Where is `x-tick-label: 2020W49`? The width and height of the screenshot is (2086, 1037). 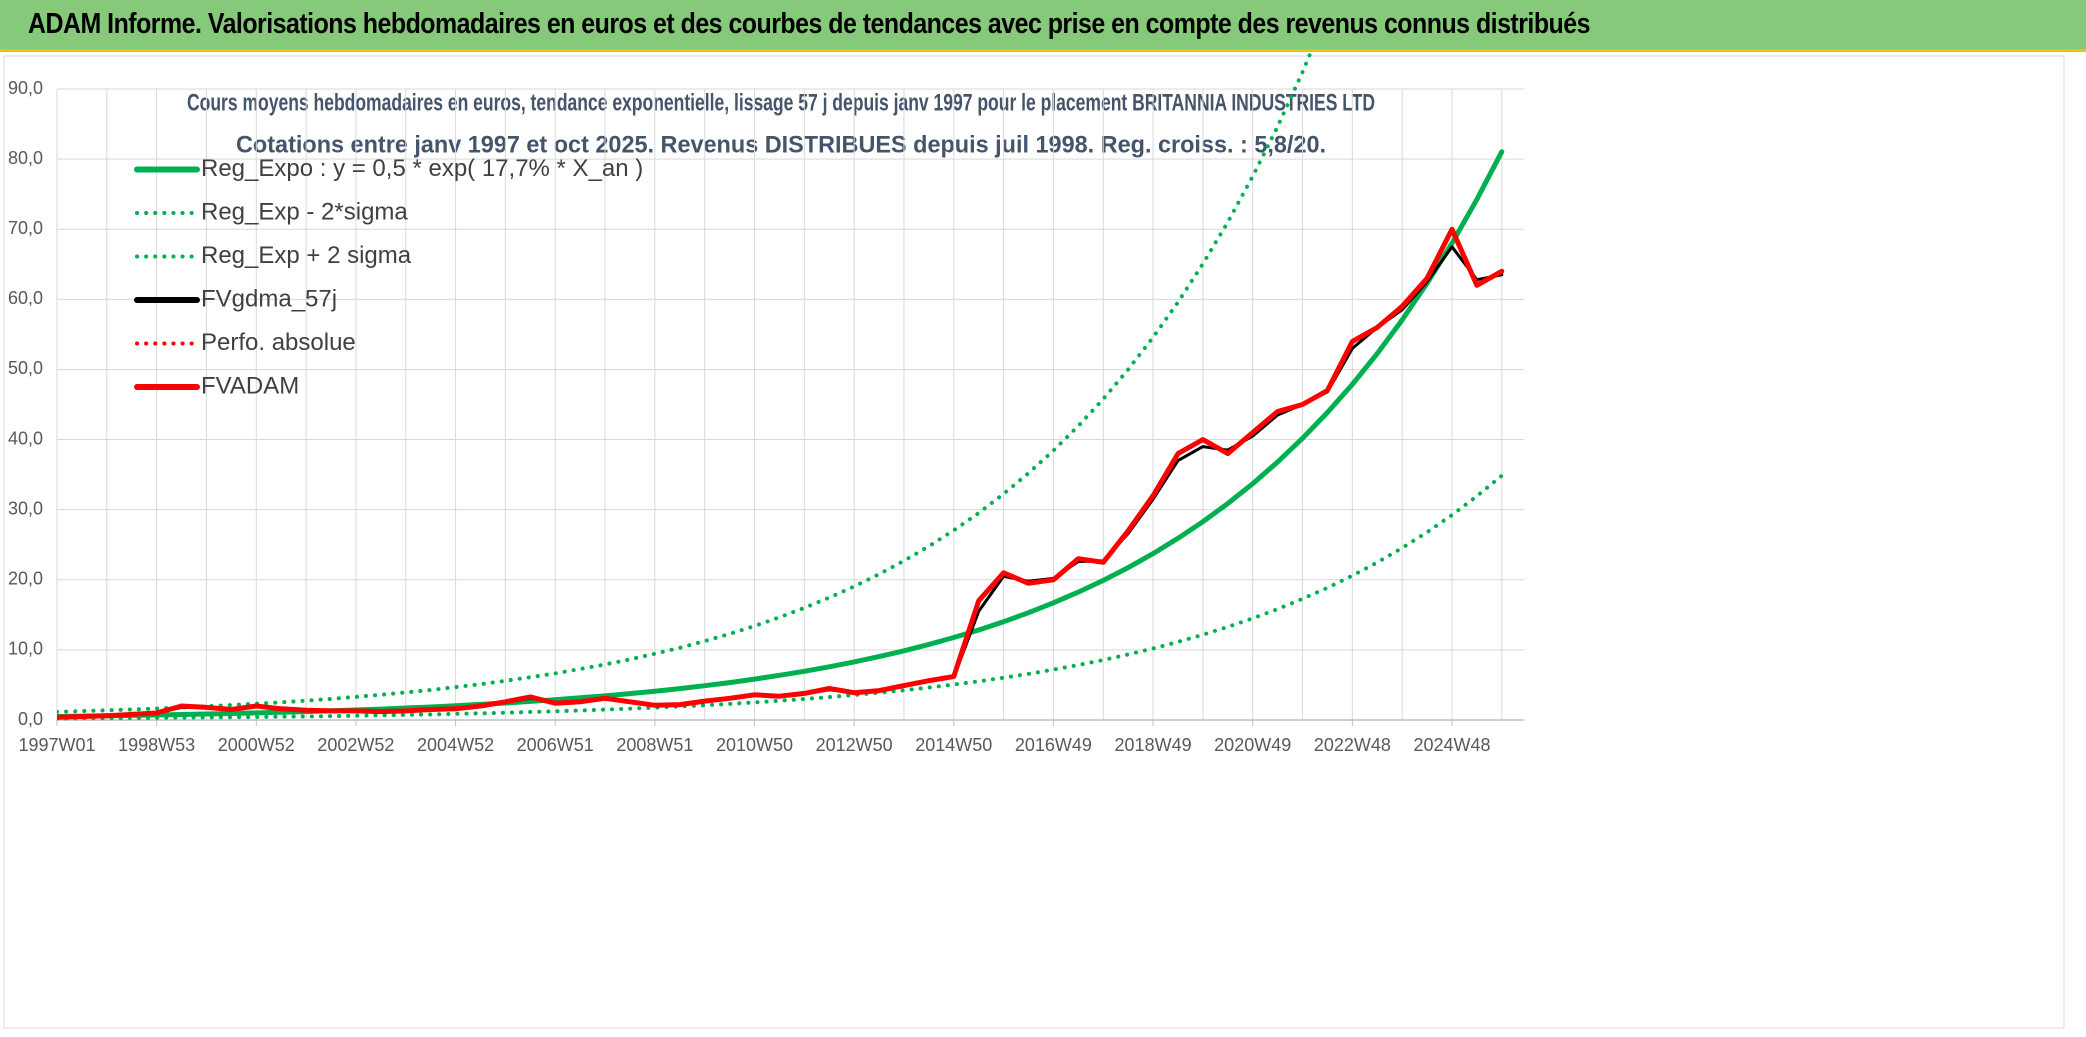 x-tick-label: 2020W49 is located at coordinates (1252, 745).